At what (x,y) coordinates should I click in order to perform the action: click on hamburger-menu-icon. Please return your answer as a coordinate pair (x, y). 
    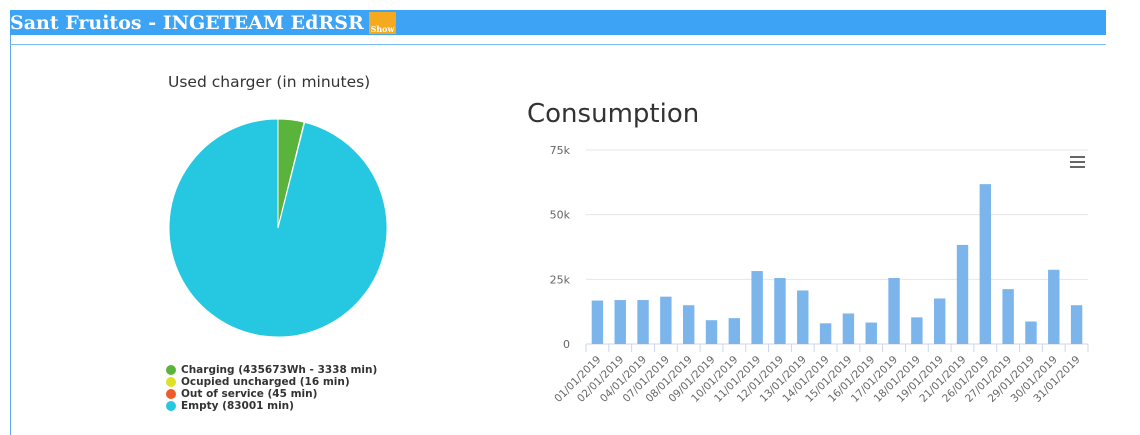
    Looking at the image, I should click on (1078, 162).